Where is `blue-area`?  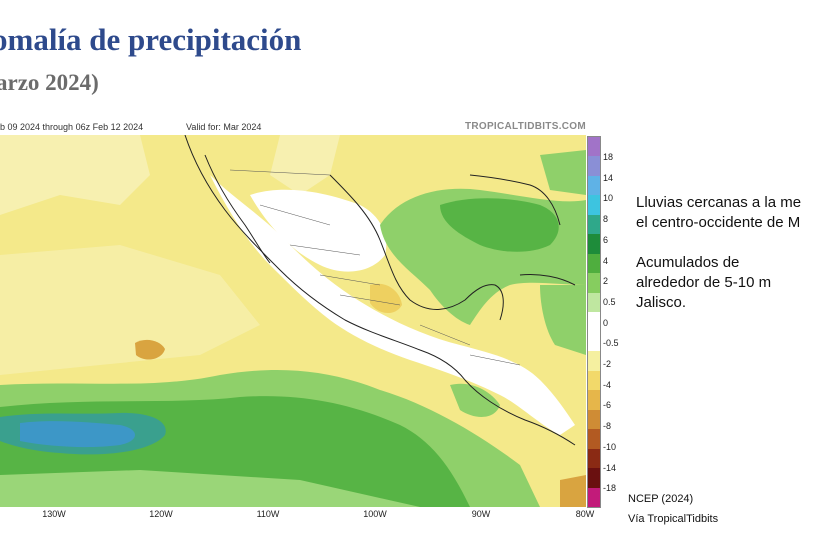
blue-area is located at coordinates (77, 434).